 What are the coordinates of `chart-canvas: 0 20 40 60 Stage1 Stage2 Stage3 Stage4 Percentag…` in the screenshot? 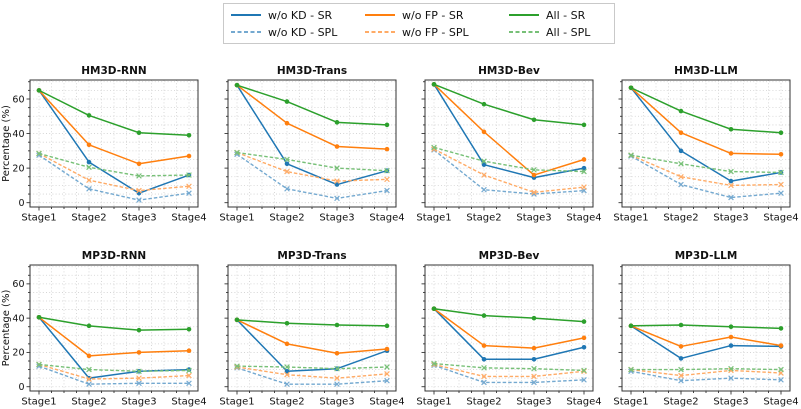 It's located at (104, 151).